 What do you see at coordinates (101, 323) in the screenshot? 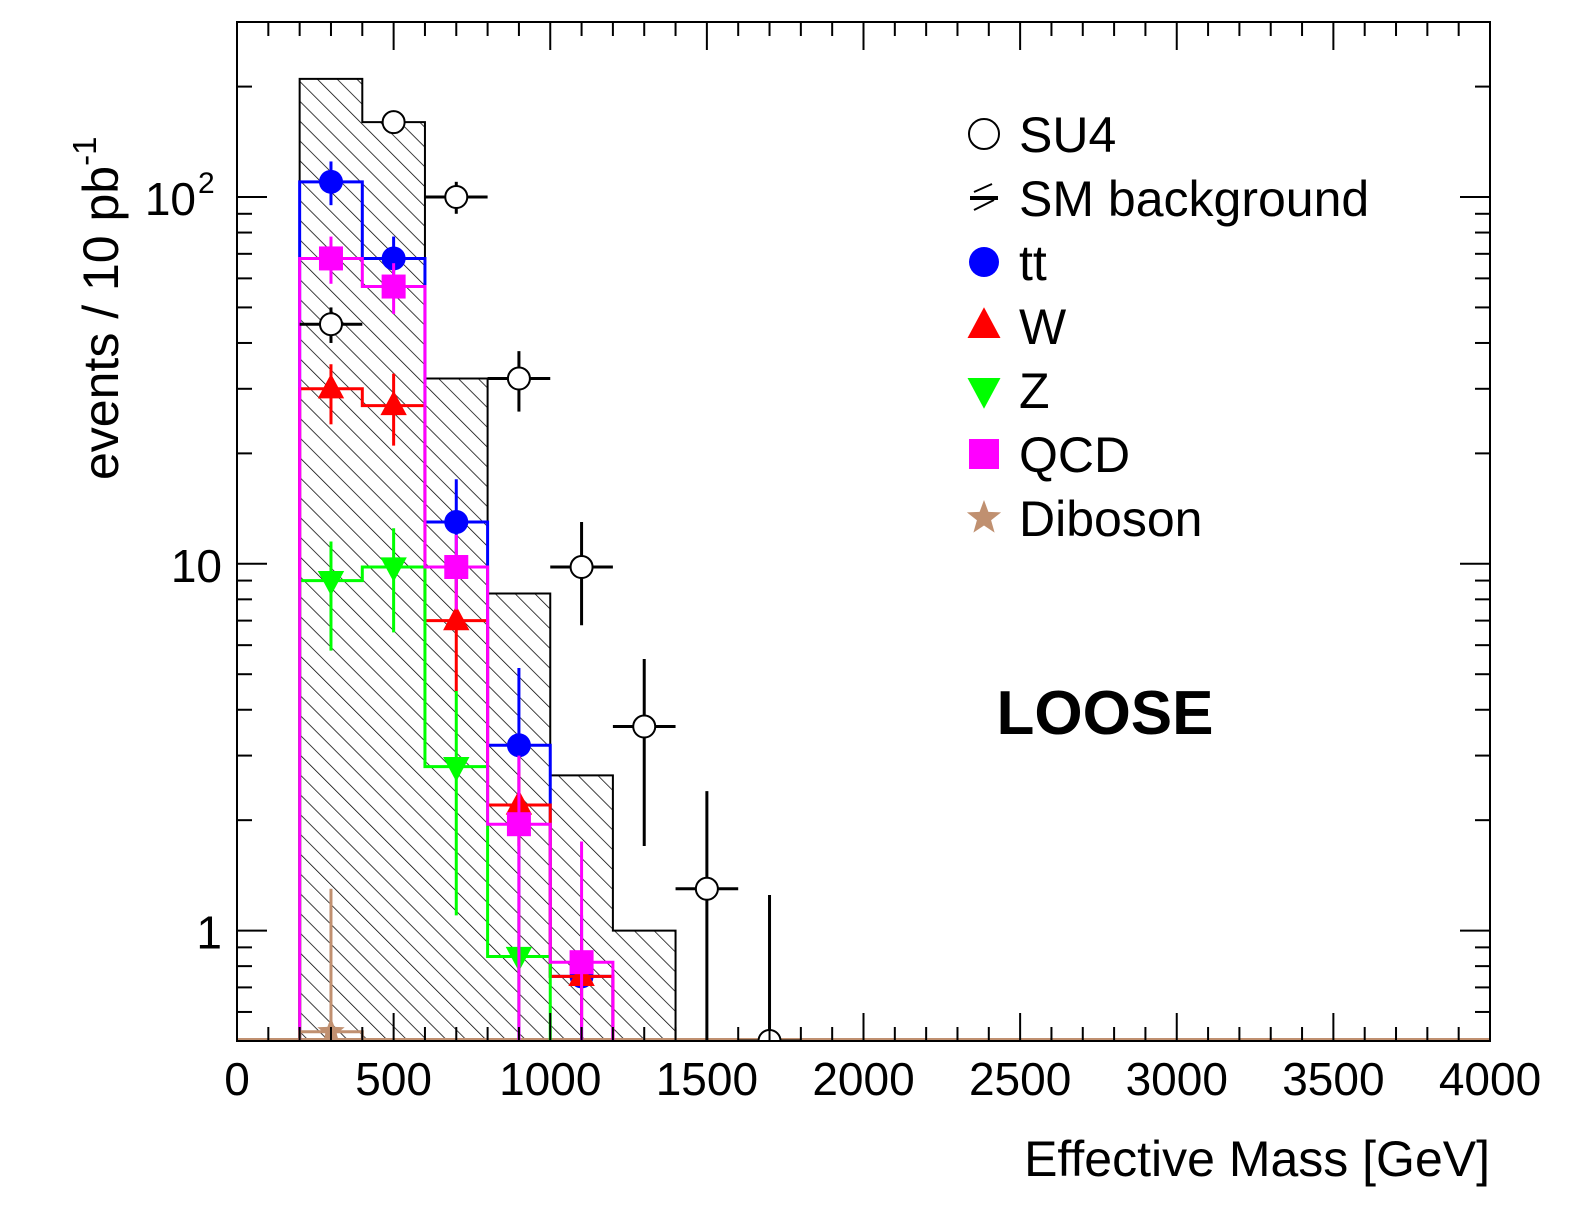
I see `y-axis-label-main: events / 10 pb` at bounding box center [101, 323].